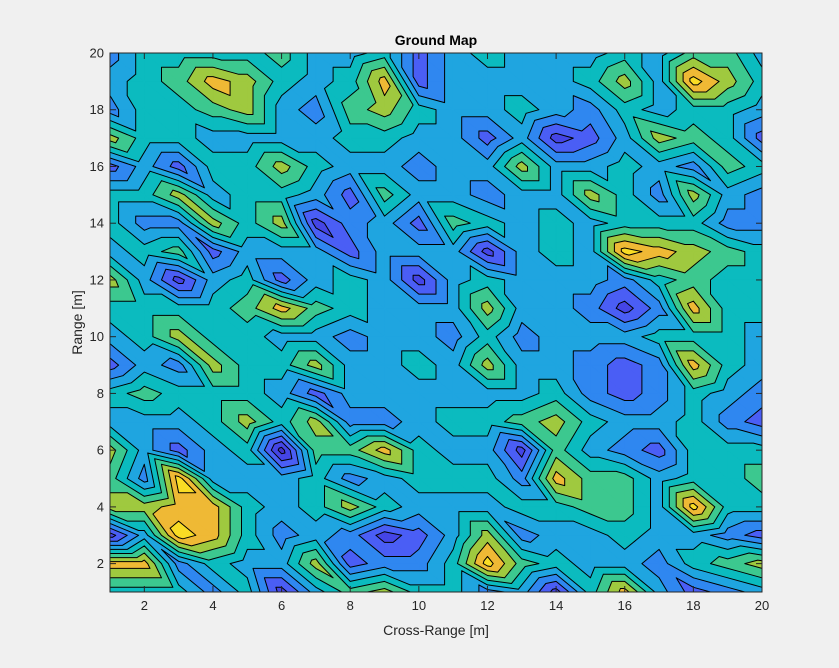 The image size is (839, 668). What do you see at coordinates (436, 630) in the screenshot?
I see `x-axis-label: Cross-Range [m]` at bounding box center [436, 630].